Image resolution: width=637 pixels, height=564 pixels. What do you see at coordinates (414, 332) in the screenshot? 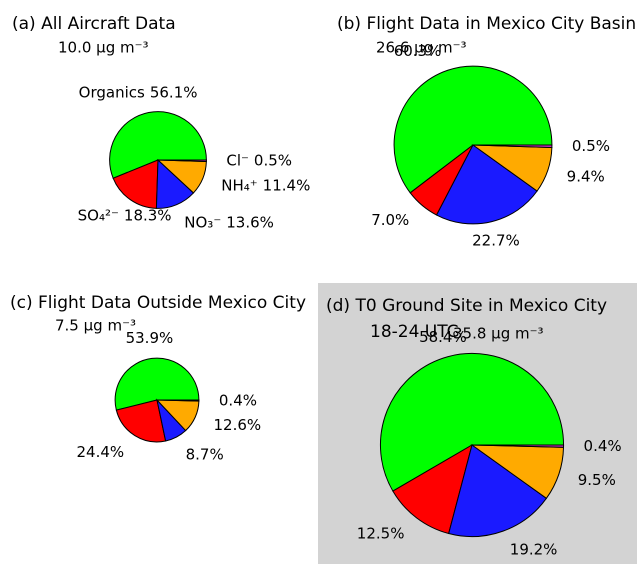
I see `pie-subtitle: 18-24 UTC` at bounding box center [414, 332].